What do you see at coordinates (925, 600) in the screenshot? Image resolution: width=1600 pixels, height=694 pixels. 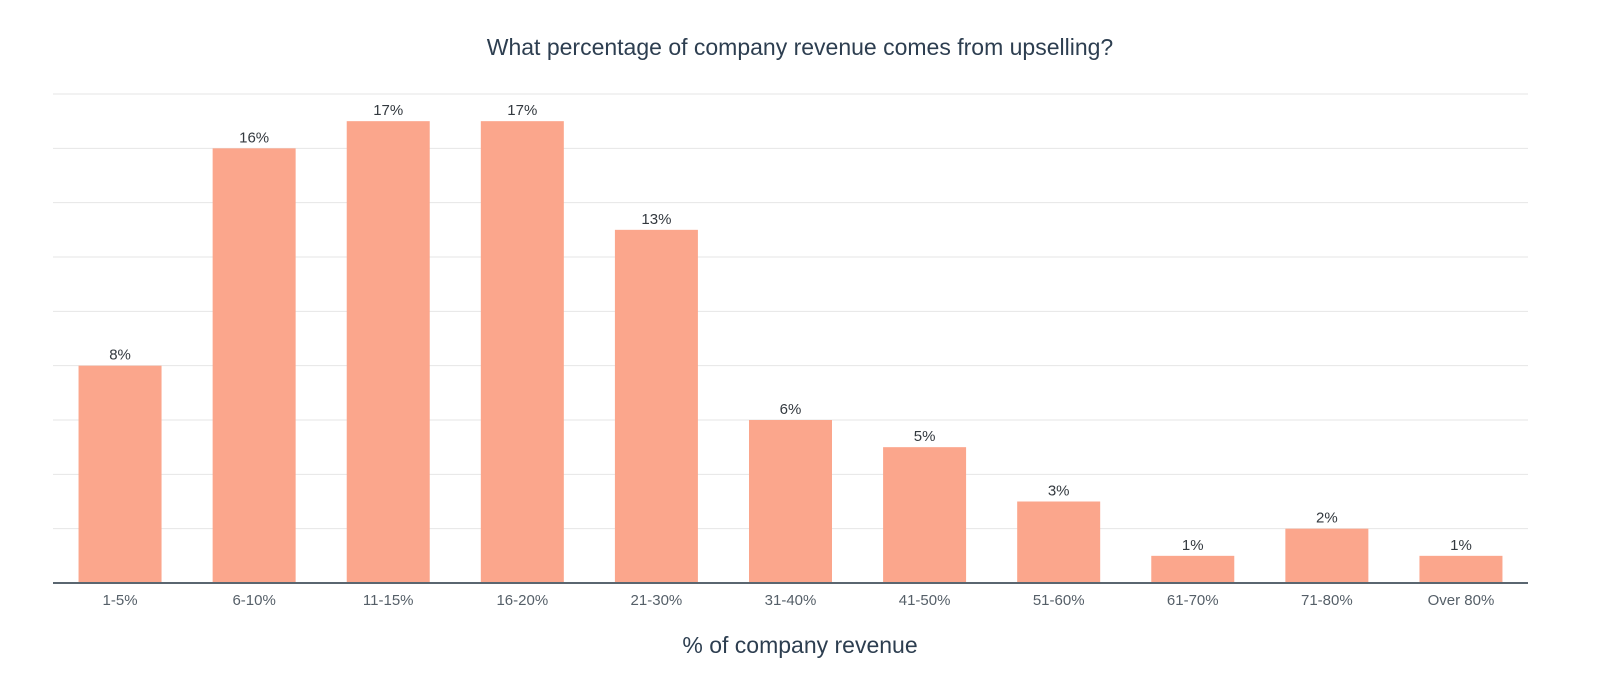 I see `x-tick-label: 41-50%` at bounding box center [925, 600].